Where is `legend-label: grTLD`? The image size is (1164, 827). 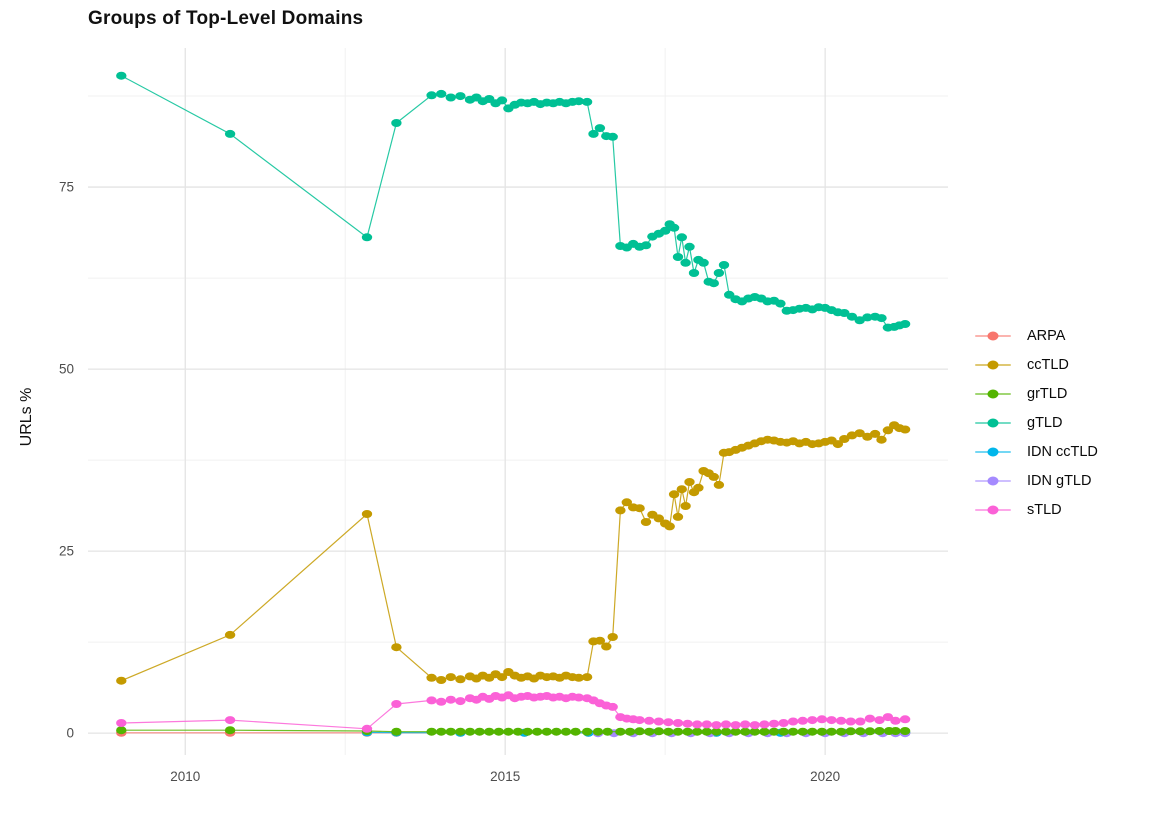
legend-label: grTLD is located at coordinates (1047, 393).